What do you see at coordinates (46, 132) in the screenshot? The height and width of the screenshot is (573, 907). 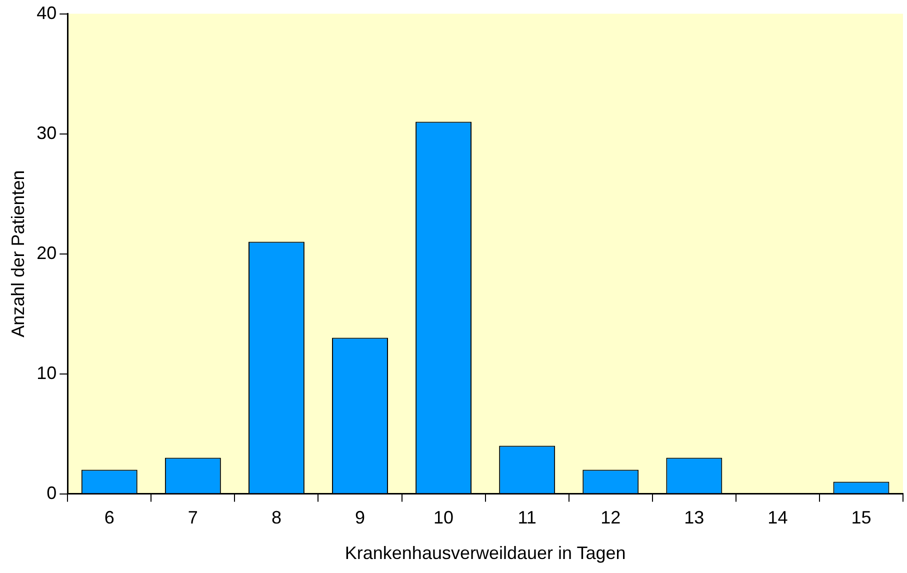 I see `y-tick-label: 30` at bounding box center [46, 132].